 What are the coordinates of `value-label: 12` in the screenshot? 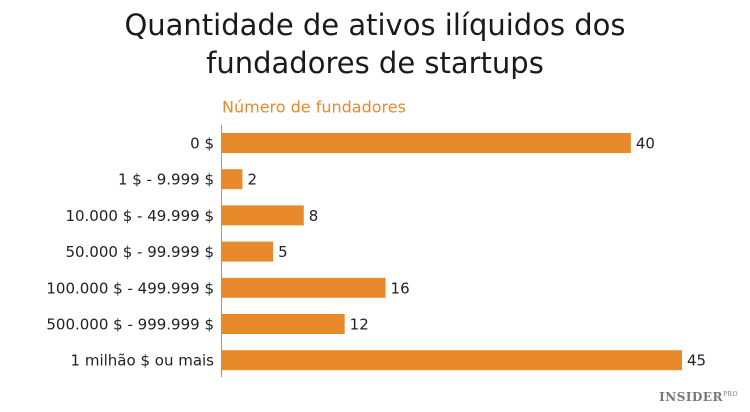 It's located at (359, 325).